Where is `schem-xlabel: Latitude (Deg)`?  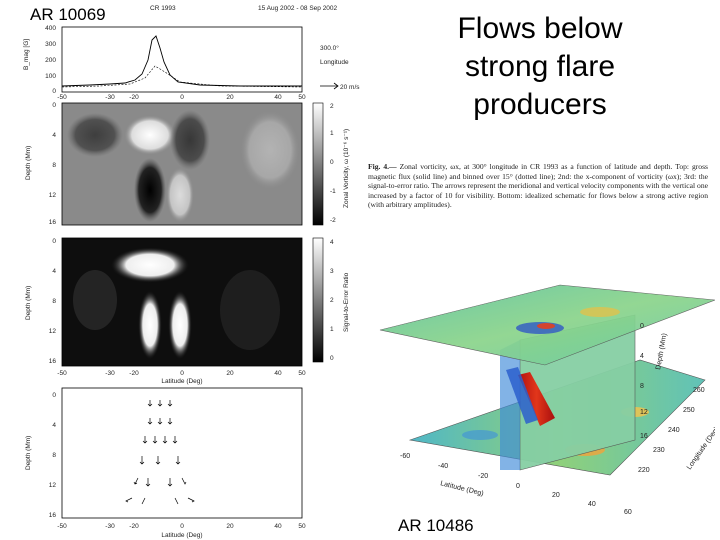 schem-xlabel: Latitude (Deg) is located at coordinates (181, 535).